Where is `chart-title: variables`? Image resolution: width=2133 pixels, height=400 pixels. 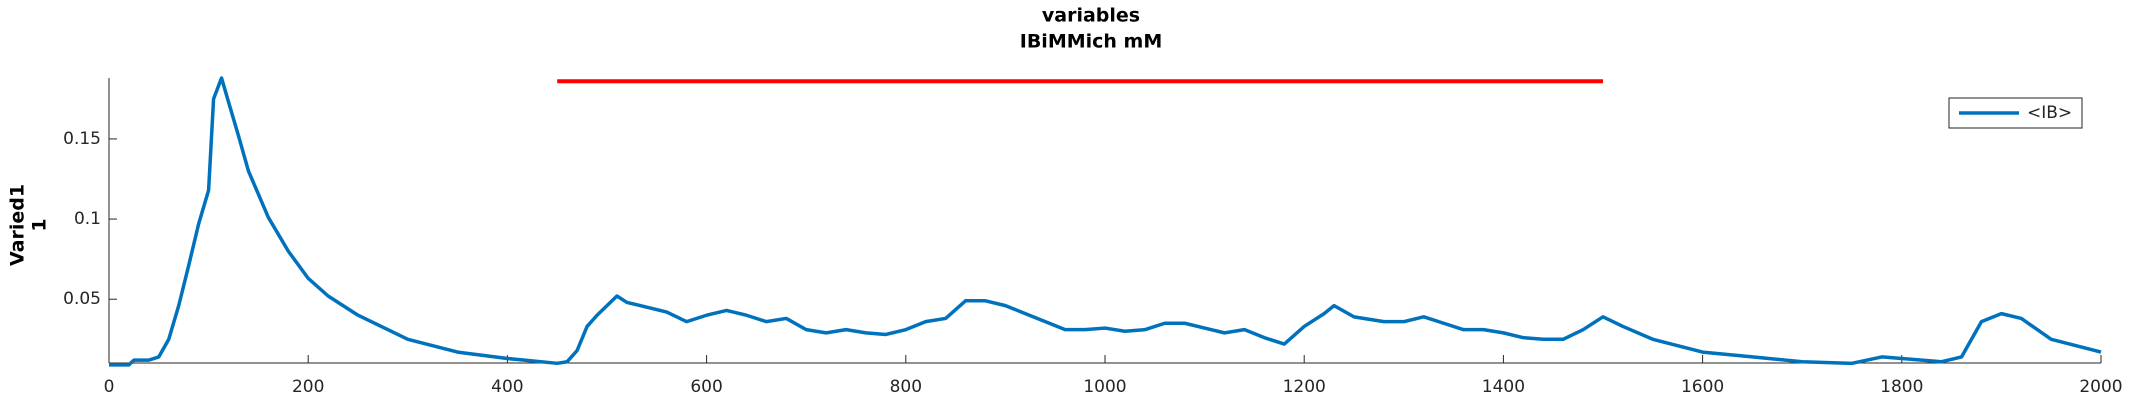 chart-title: variables is located at coordinates (1091, 16).